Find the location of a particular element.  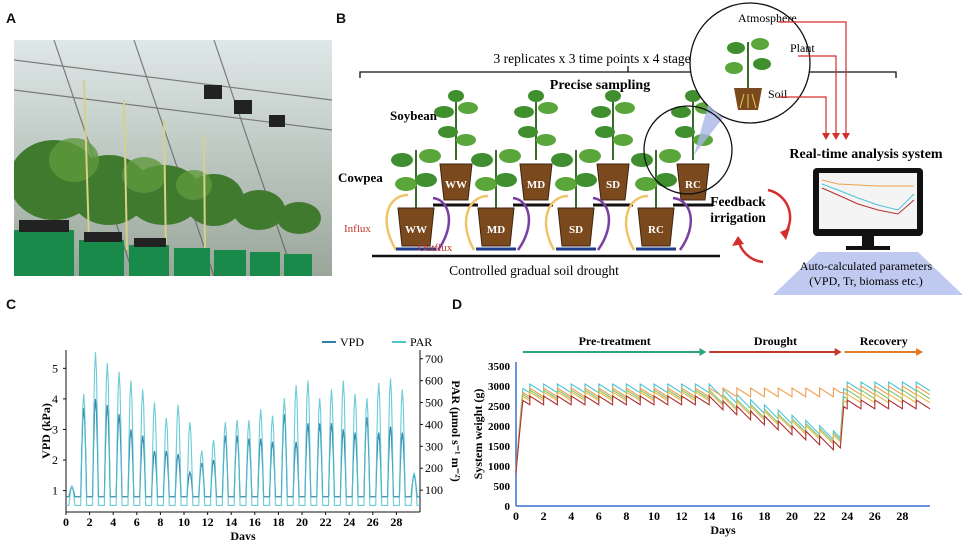

y2-axis-label: PAR (μmol s⁻¹ m⁻²) is located at coordinates (454, 430).